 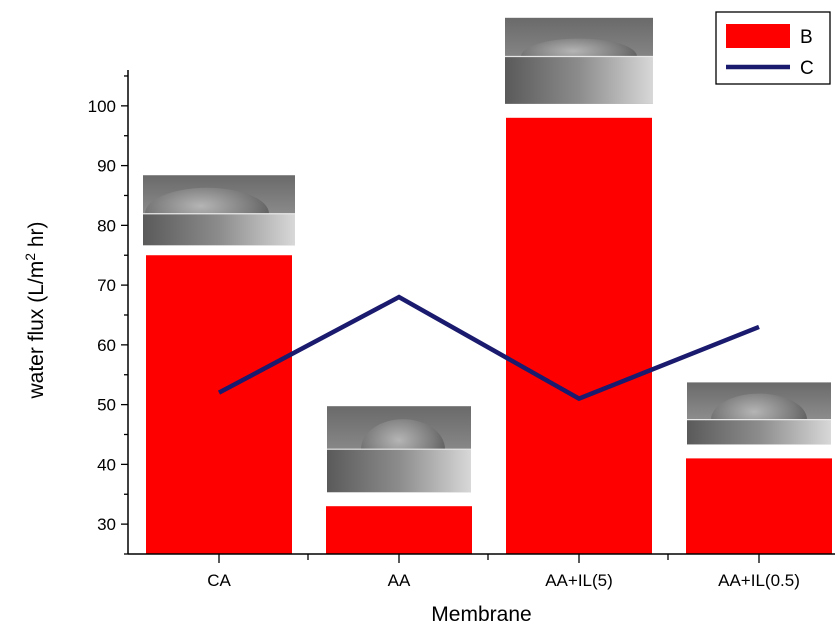 I want to click on line-series, so click(x=488, y=348).